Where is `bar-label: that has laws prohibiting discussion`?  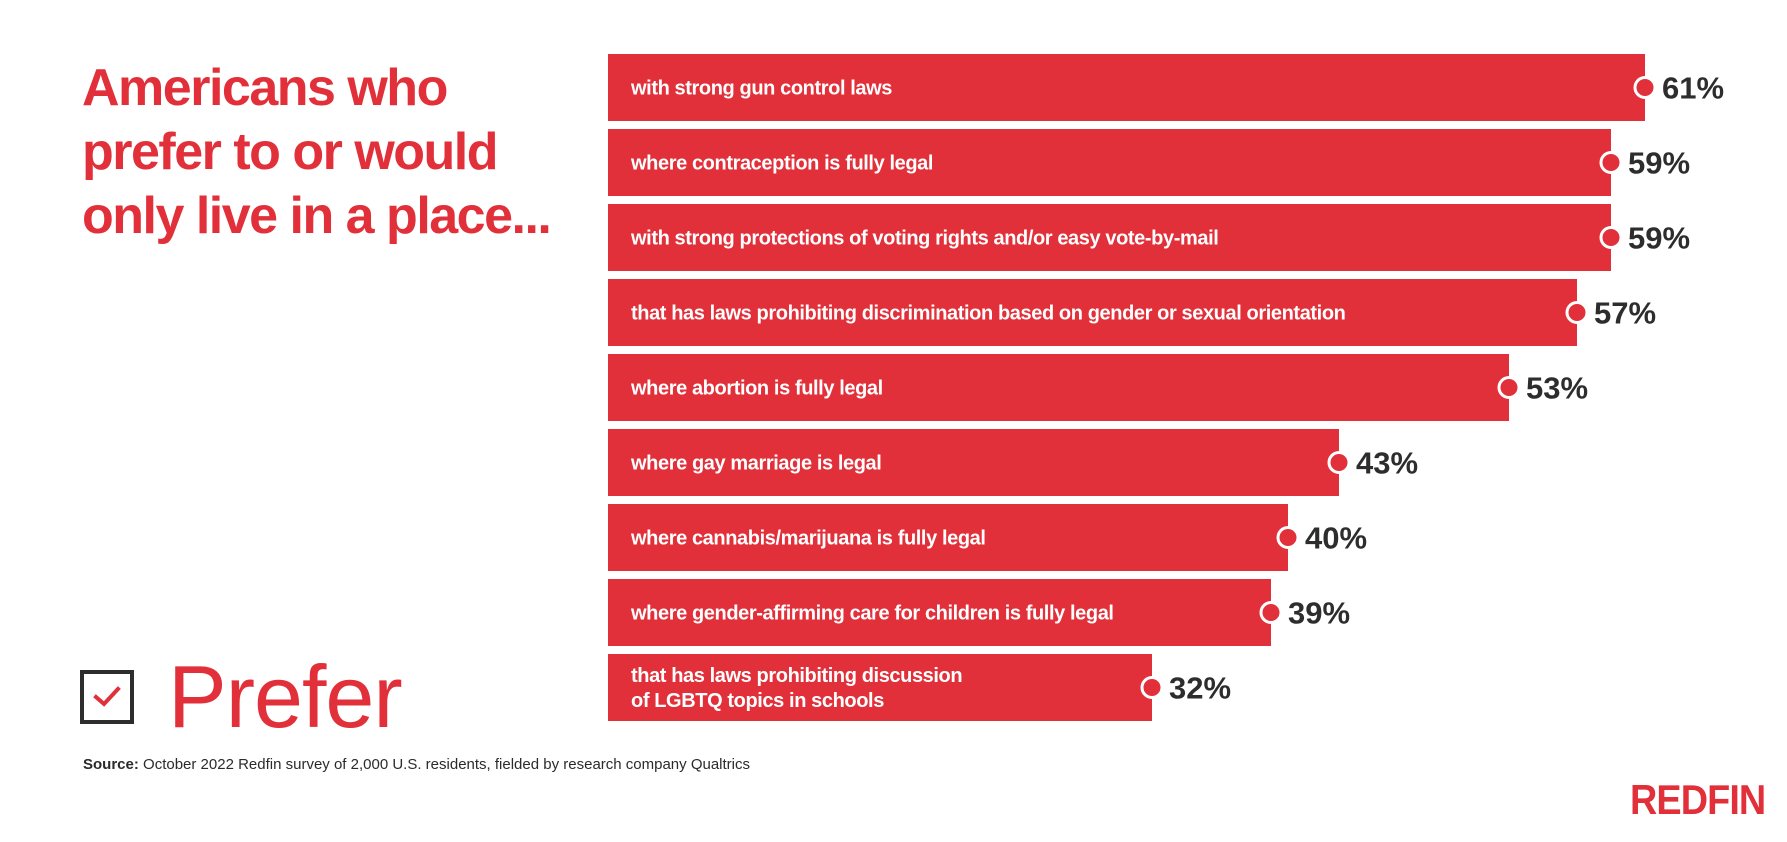 bar-label: that has laws prohibiting discussion is located at coordinates (796, 676).